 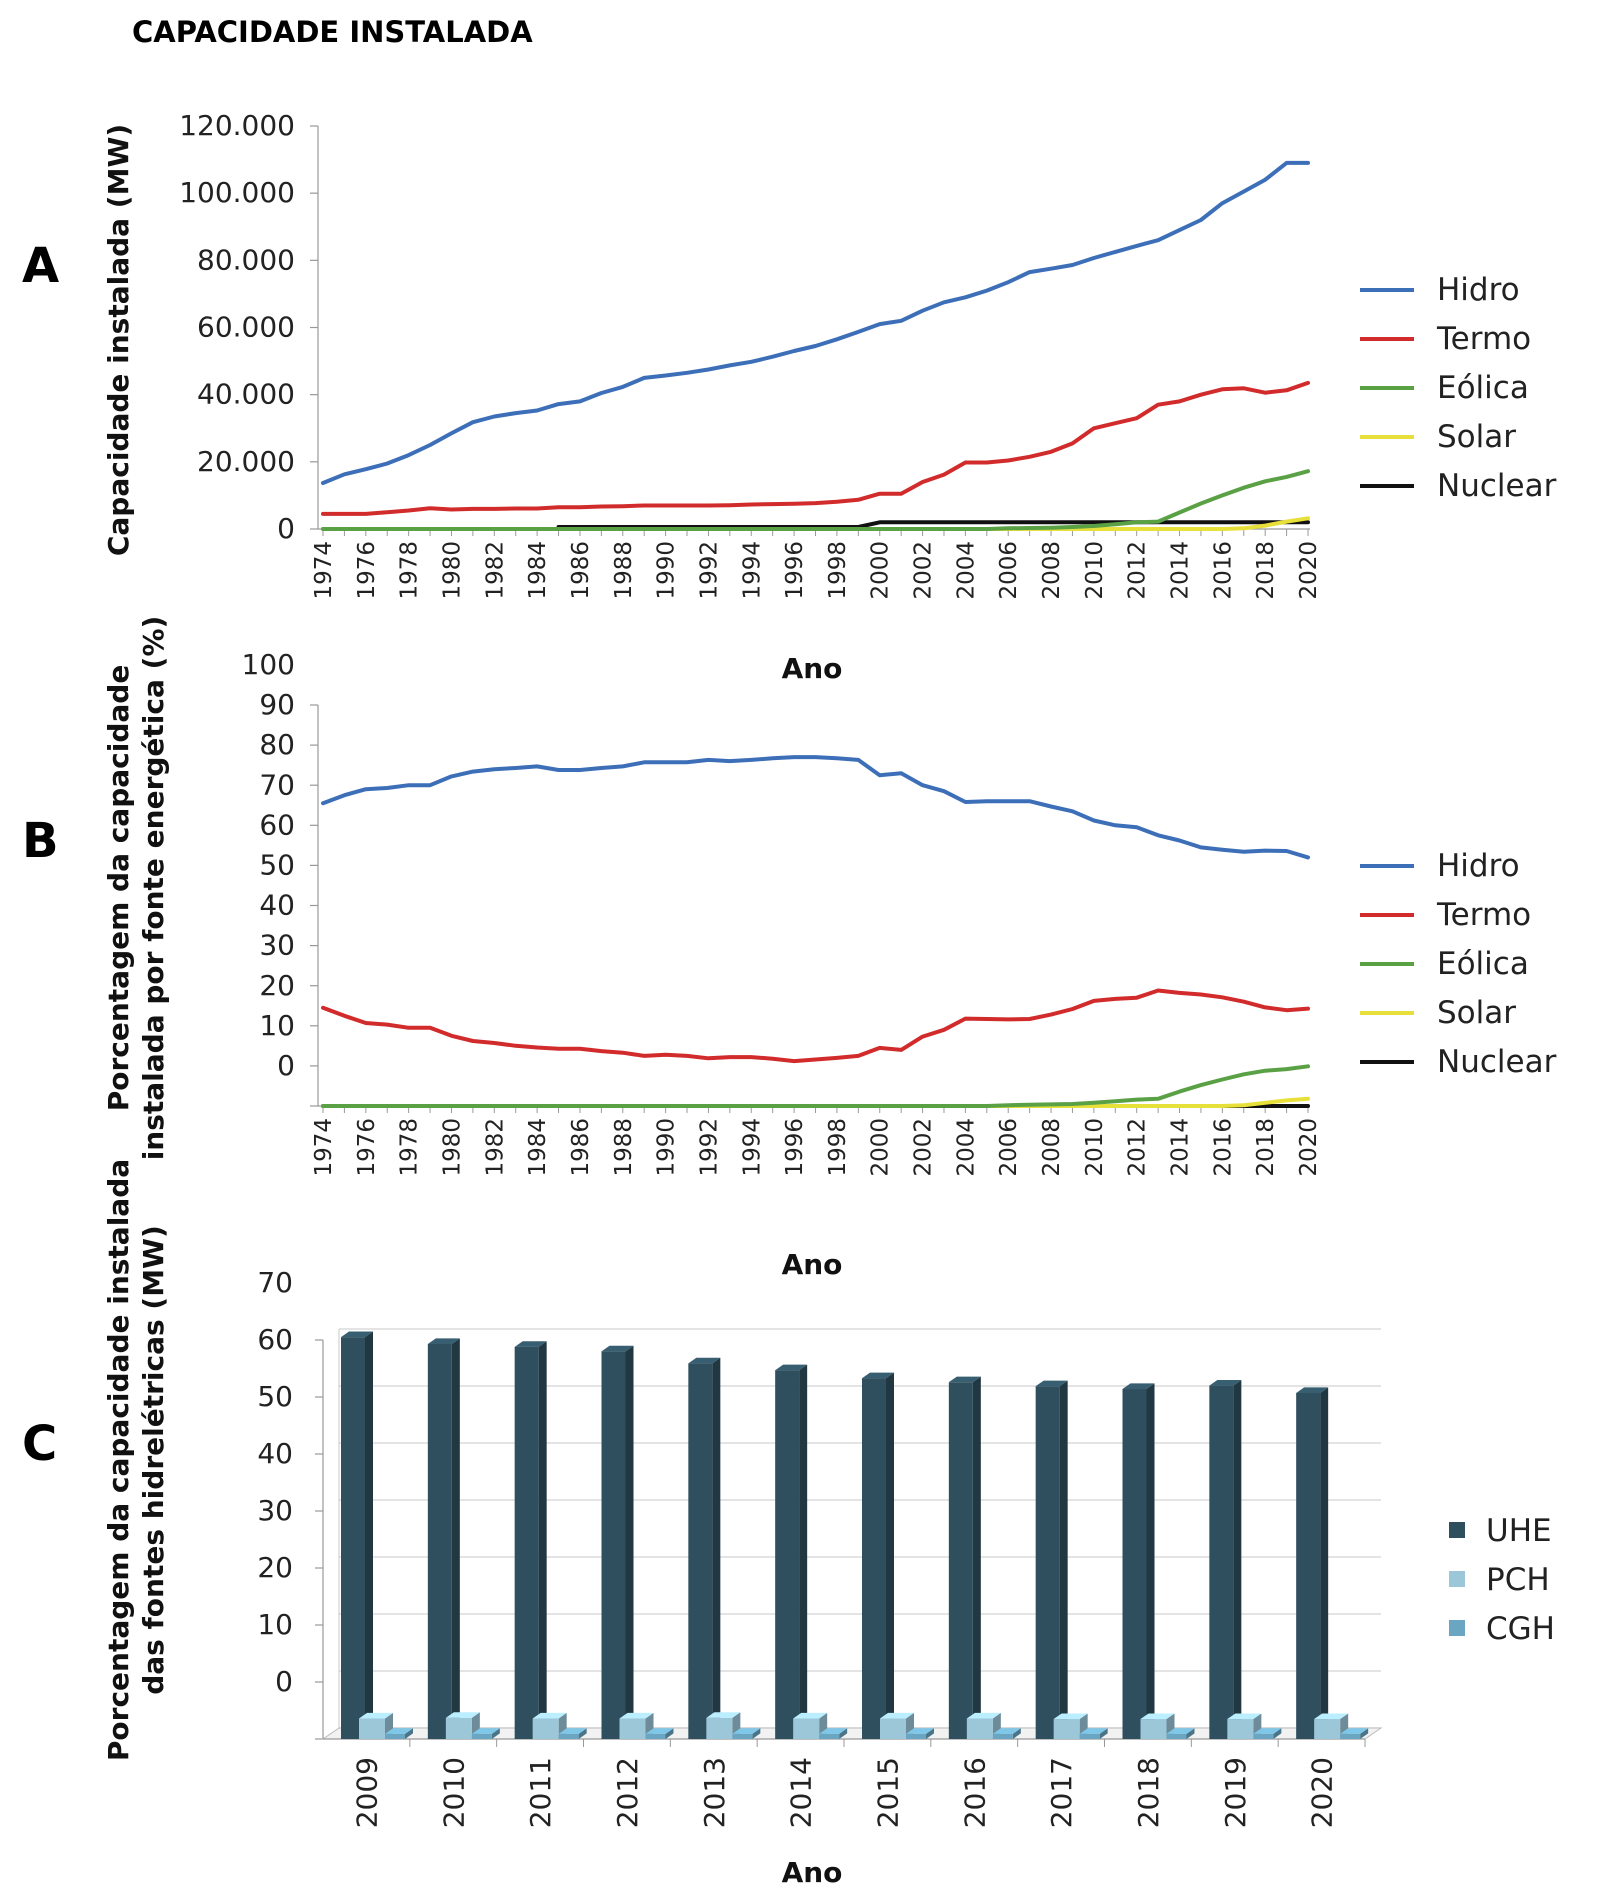 I want to click on y-tick-label: 90, so click(x=277, y=704).